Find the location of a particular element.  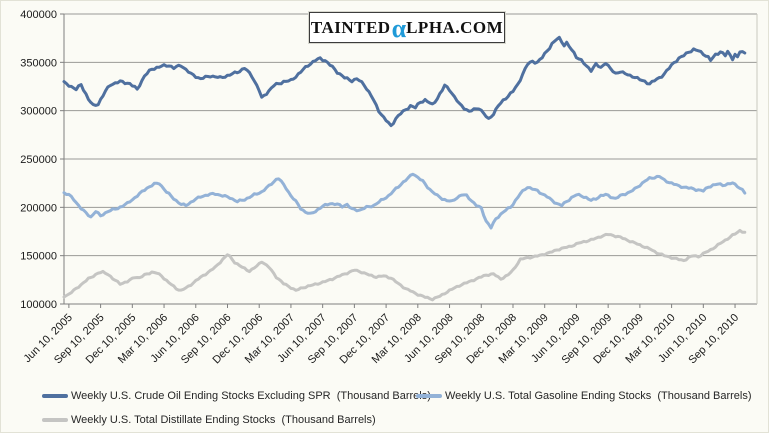

legend-line-swatch-distillate is located at coordinates (55, 420).